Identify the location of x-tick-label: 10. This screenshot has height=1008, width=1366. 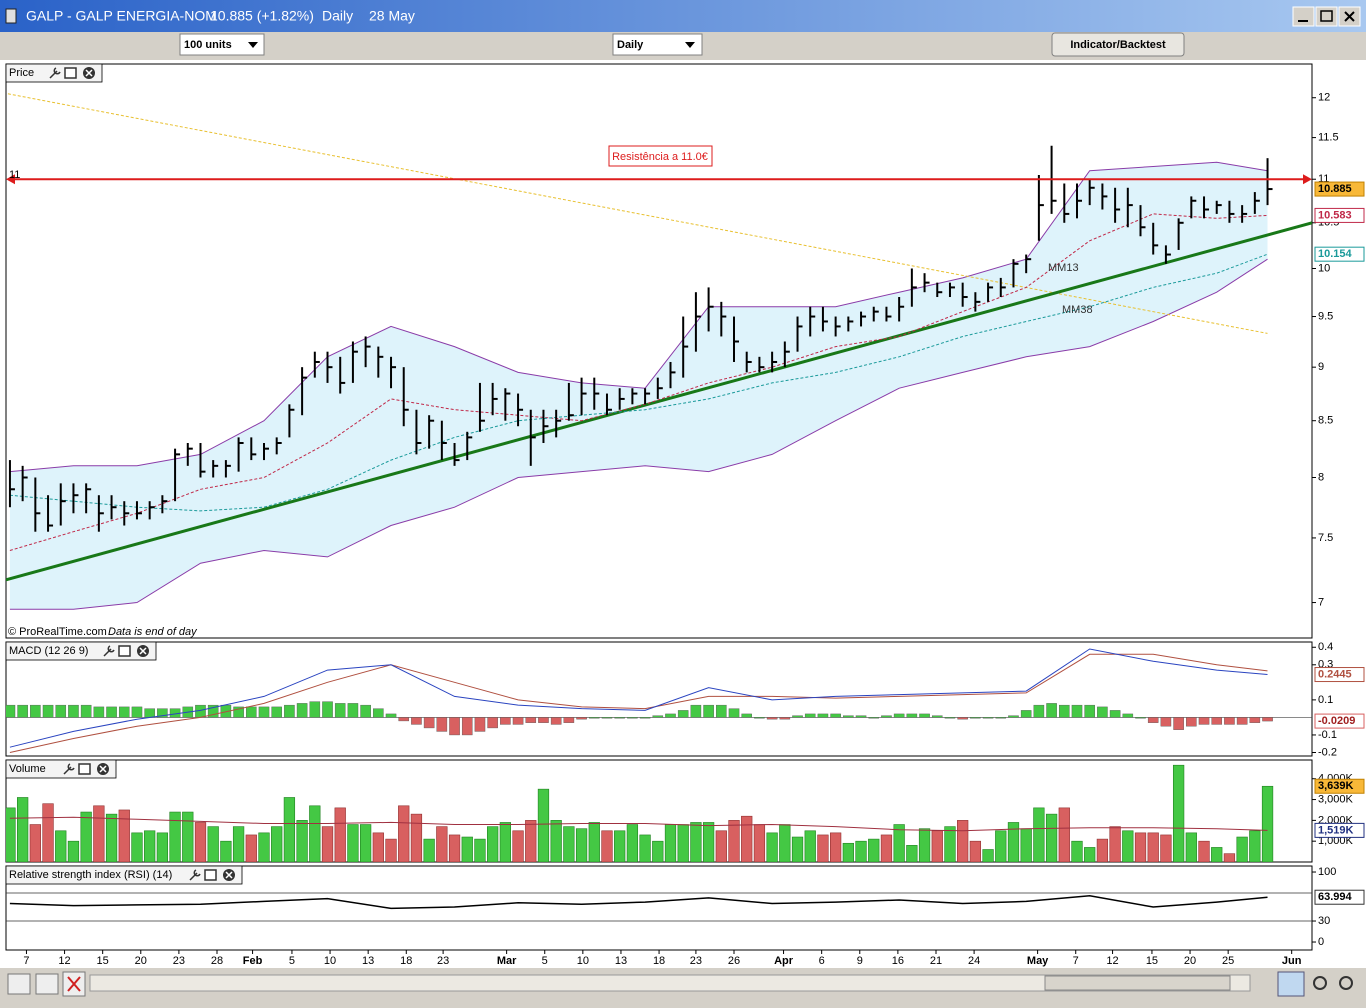
(330, 961).